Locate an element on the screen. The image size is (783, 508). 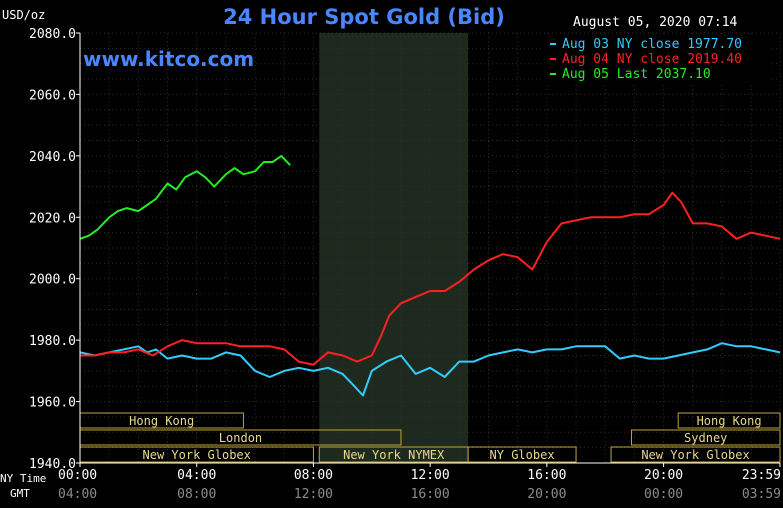
chart-timestamp: August 05, 2020 07:14 is located at coordinates (655, 22).